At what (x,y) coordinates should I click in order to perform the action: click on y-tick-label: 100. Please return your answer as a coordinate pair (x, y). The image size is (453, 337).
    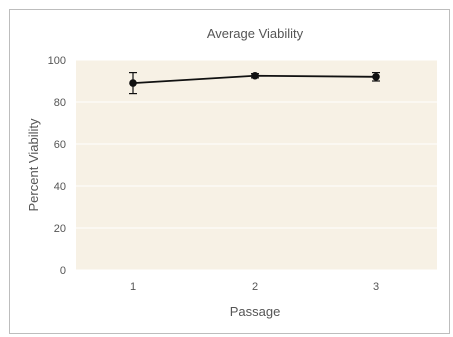
    Looking at the image, I should click on (57, 61).